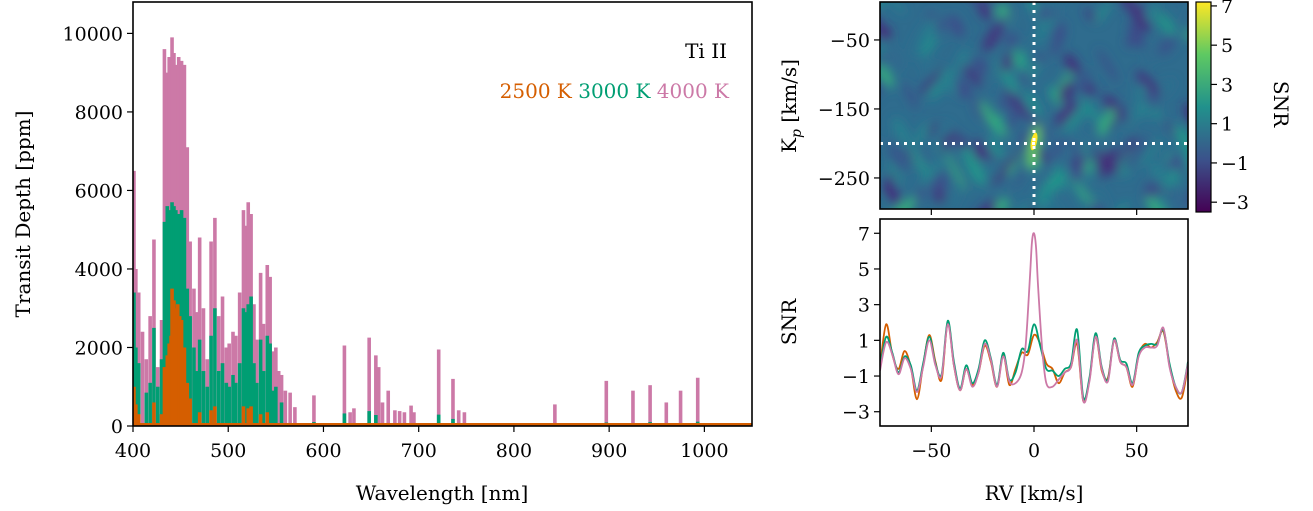 The height and width of the screenshot is (511, 1313). Describe the element at coordinates (1034, 493) in the screenshot. I see `snr-x-axis-label: RV [km/s]` at that location.